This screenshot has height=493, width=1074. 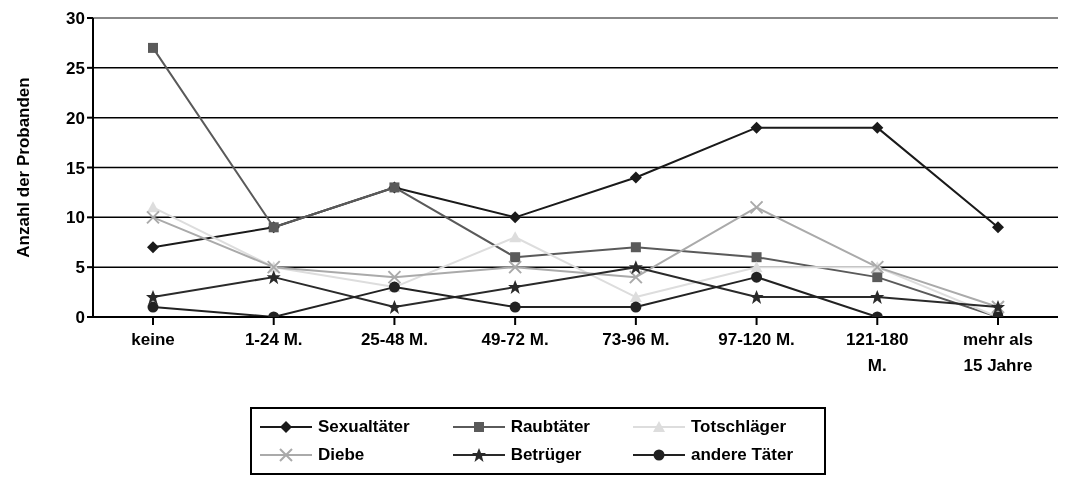 What do you see at coordinates (515, 339) in the screenshot?
I see `x-tick-label: 49-72 M.` at bounding box center [515, 339].